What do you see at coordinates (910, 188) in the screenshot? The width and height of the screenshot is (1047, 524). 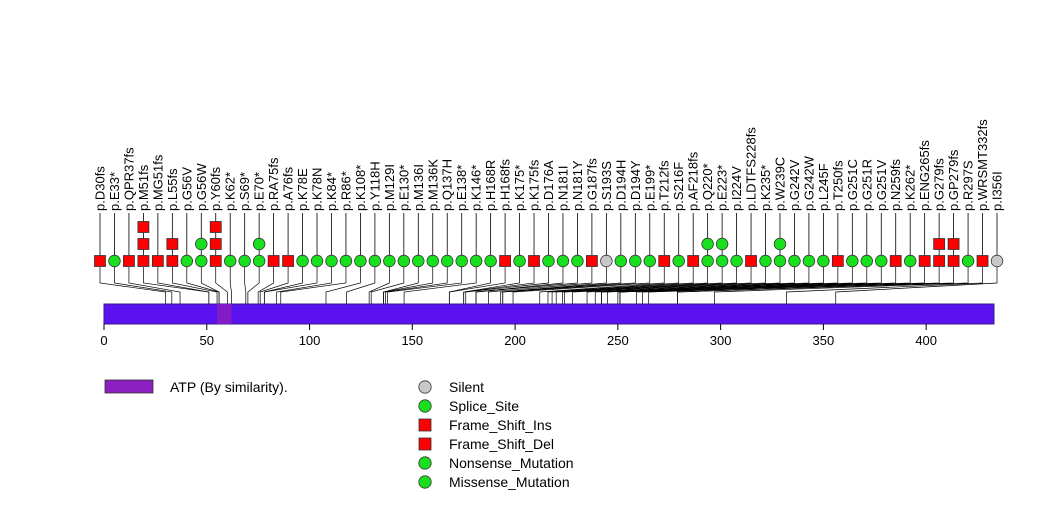 I see `mutation-label: p.K262*` at bounding box center [910, 188].